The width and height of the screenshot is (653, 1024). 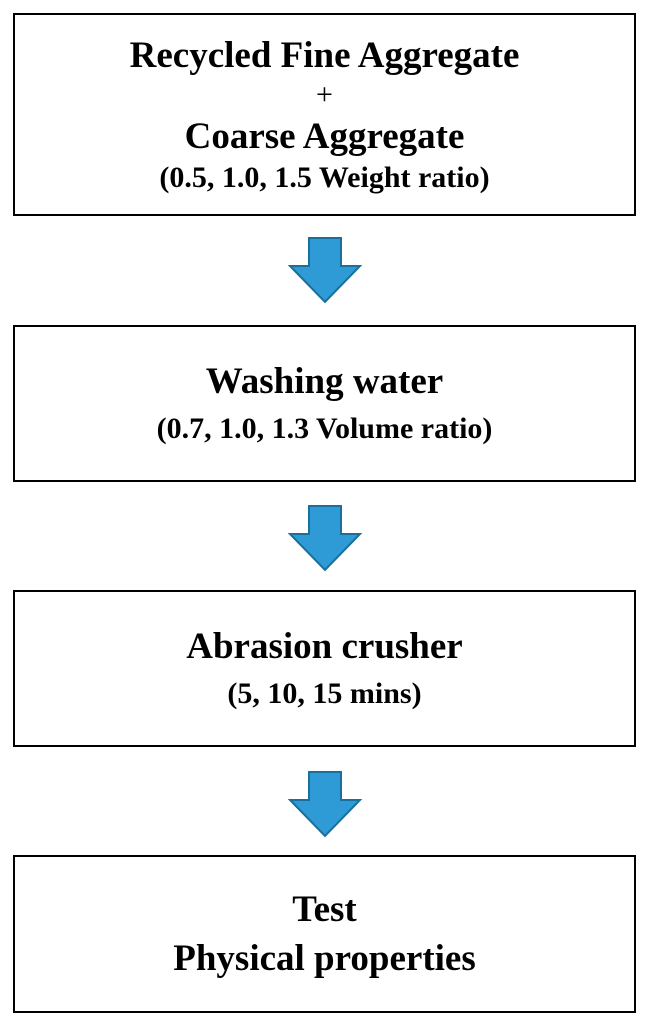 What do you see at coordinates (324, 177) in the screenshot?
I see `step-detail: (0.5, 1.0, 1.5 Weight ratio)` at bounding box center [324, 177].